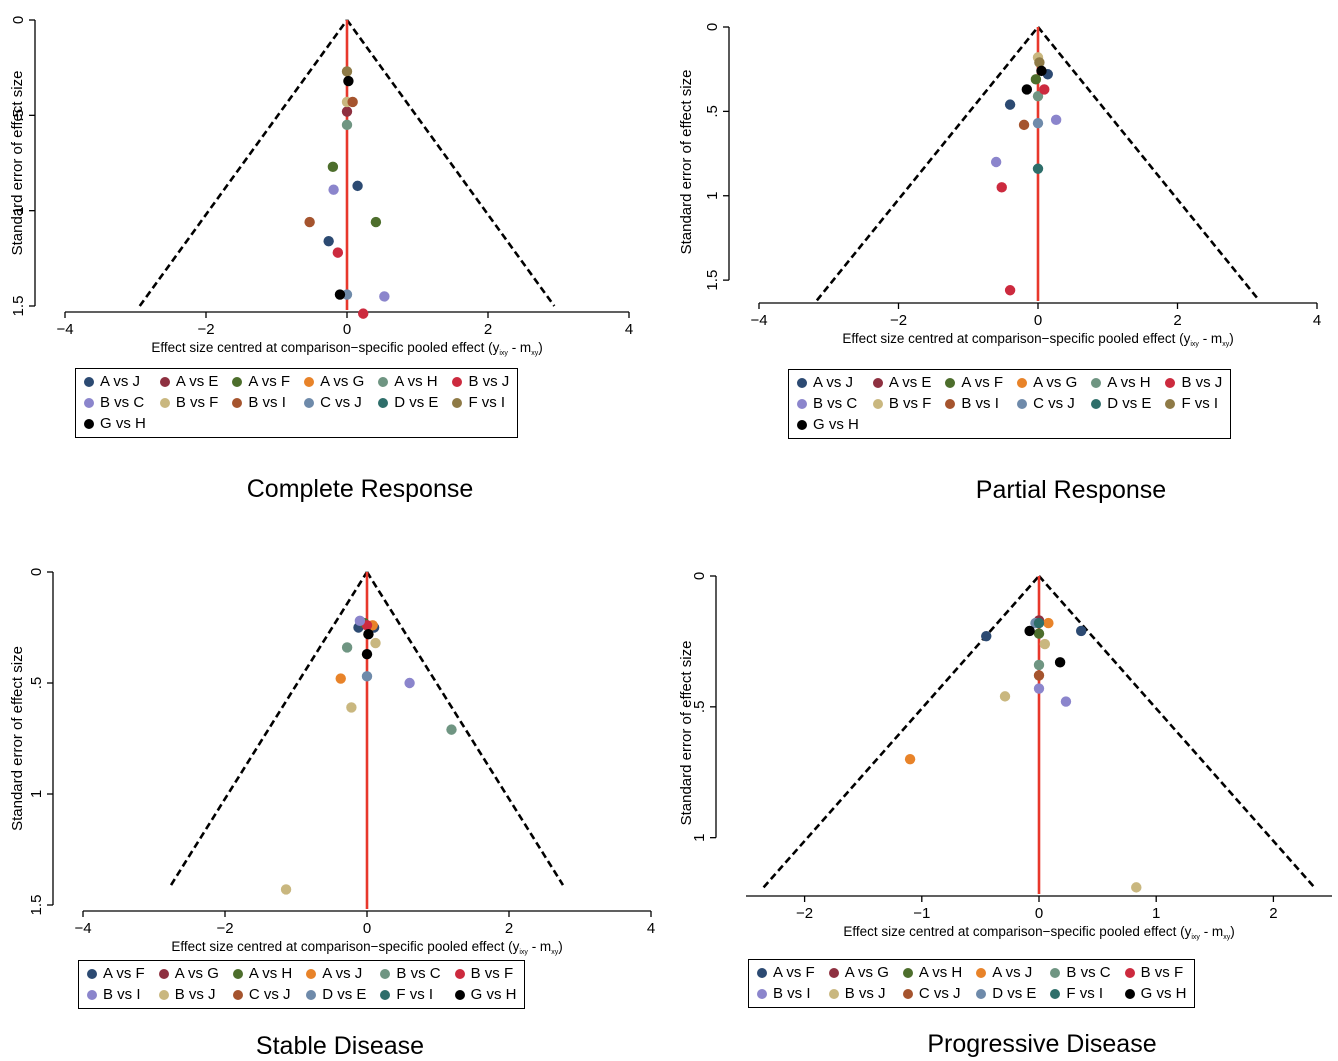 This screenshot has height=1061, width=1338. Describe the element at coordinates (418, 973) in the screenshot. I see `legend-label: B vs C` at that location.